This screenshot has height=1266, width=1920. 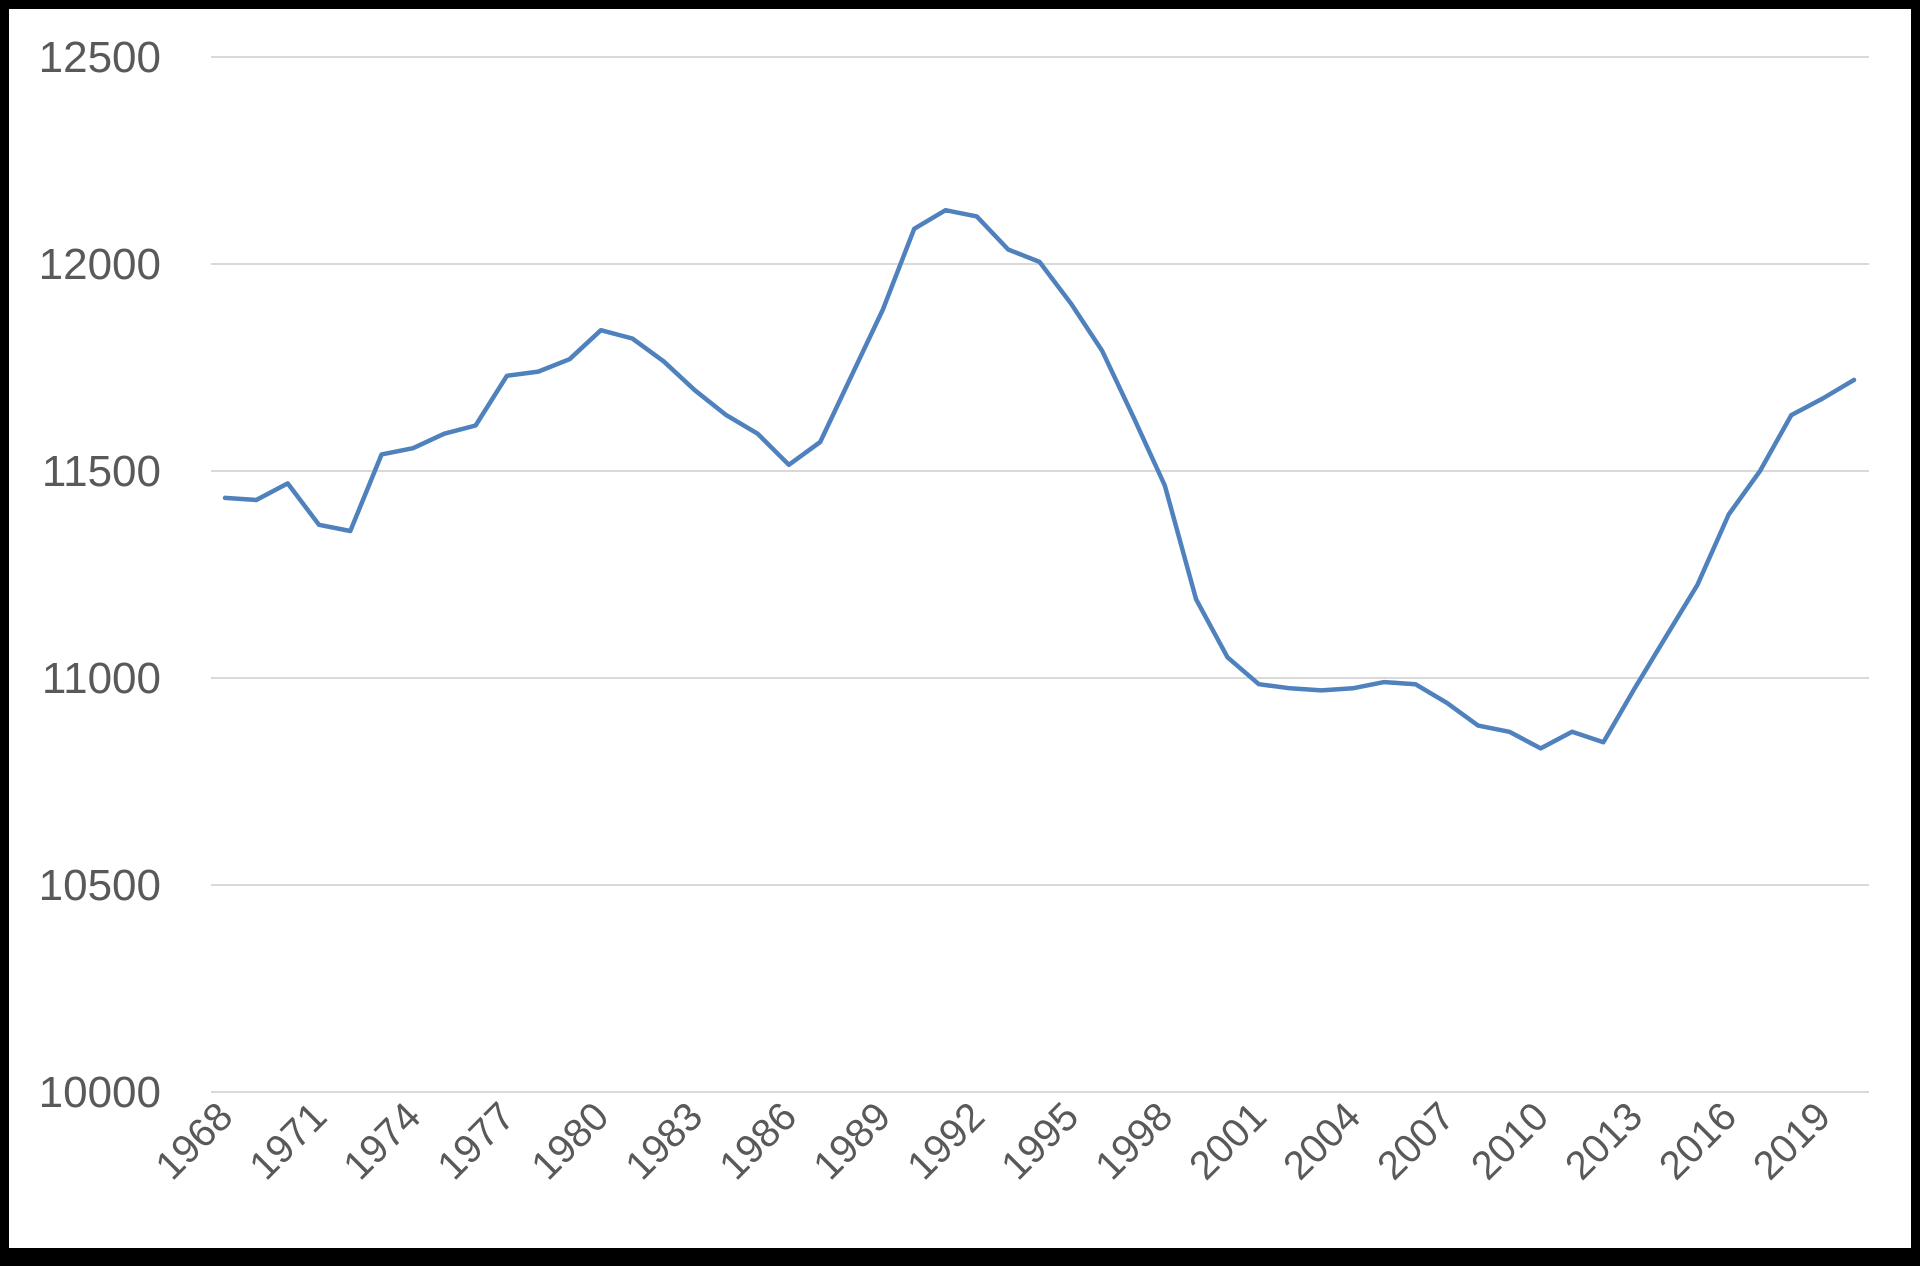 I want to click on x-tick-label-1986: 1986, so click(x=758, y=1141).